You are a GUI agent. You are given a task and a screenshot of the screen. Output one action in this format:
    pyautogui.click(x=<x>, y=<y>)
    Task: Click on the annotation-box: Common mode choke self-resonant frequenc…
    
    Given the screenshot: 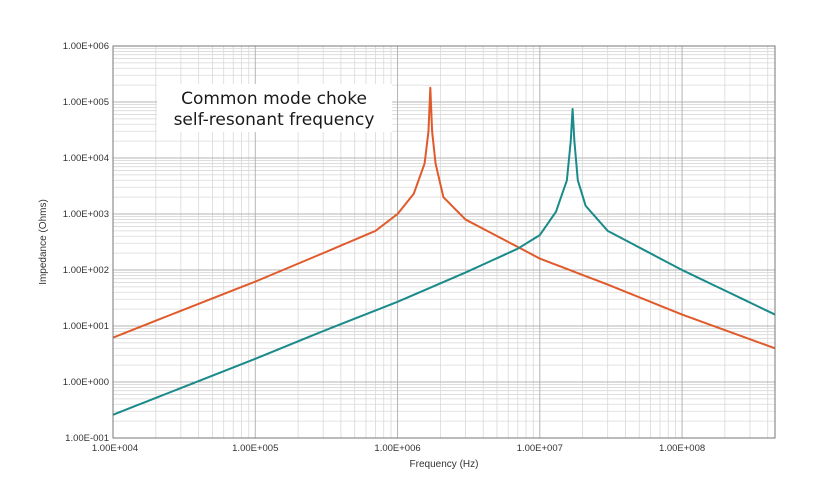 What is the action you would take?
    pyautogui.click(x=274, y=108)
    